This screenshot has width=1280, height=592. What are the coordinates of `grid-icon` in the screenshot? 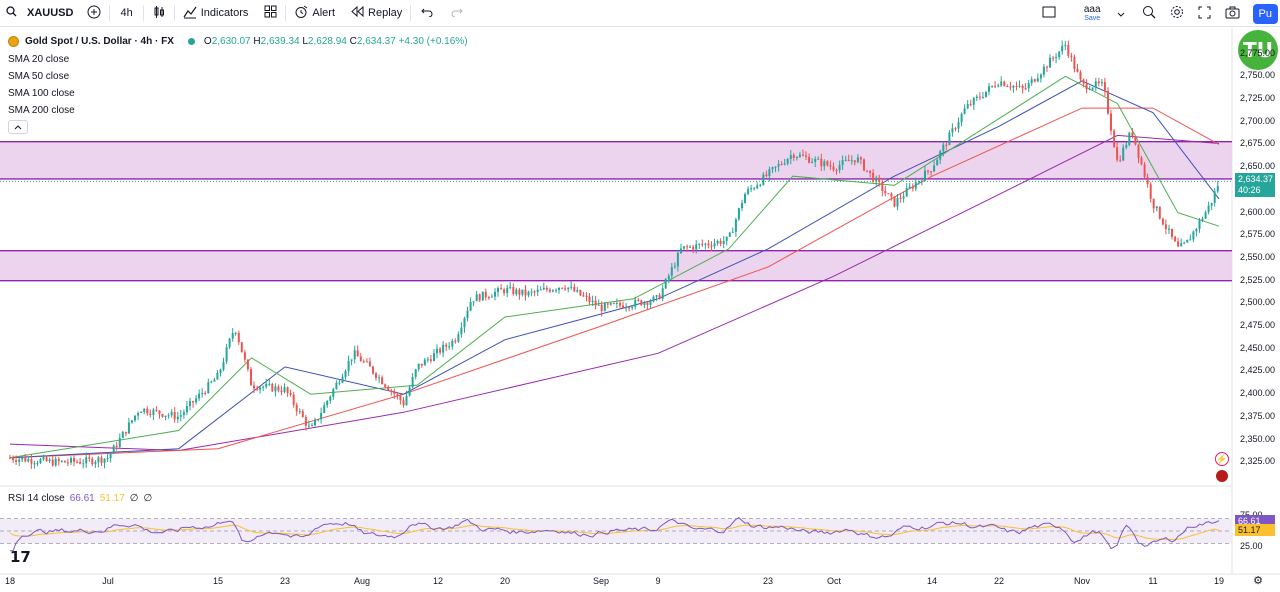 It's located at (270, 13).